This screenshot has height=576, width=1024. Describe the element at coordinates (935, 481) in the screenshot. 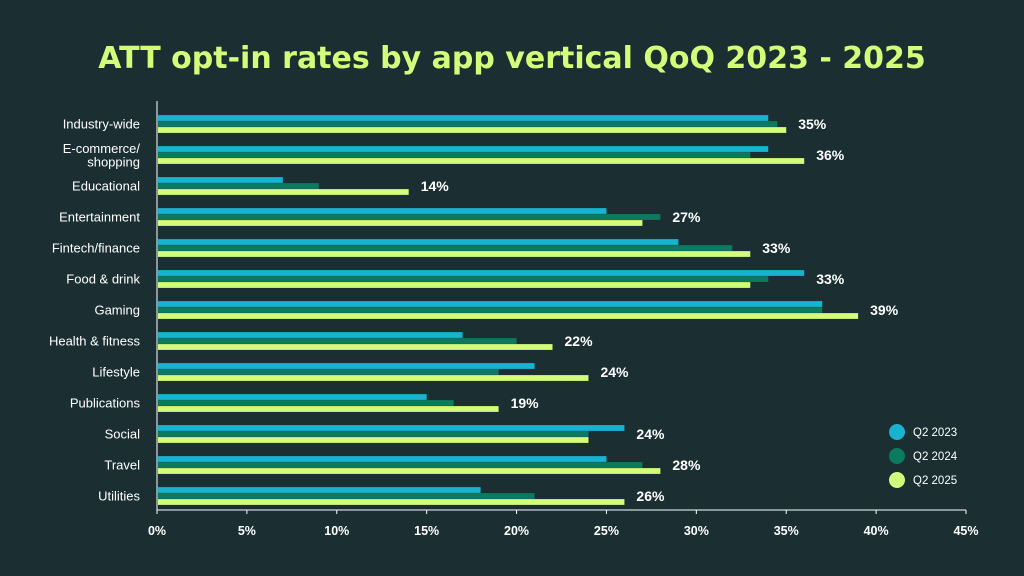

I see `legend-label: Q2 2025` at that location.